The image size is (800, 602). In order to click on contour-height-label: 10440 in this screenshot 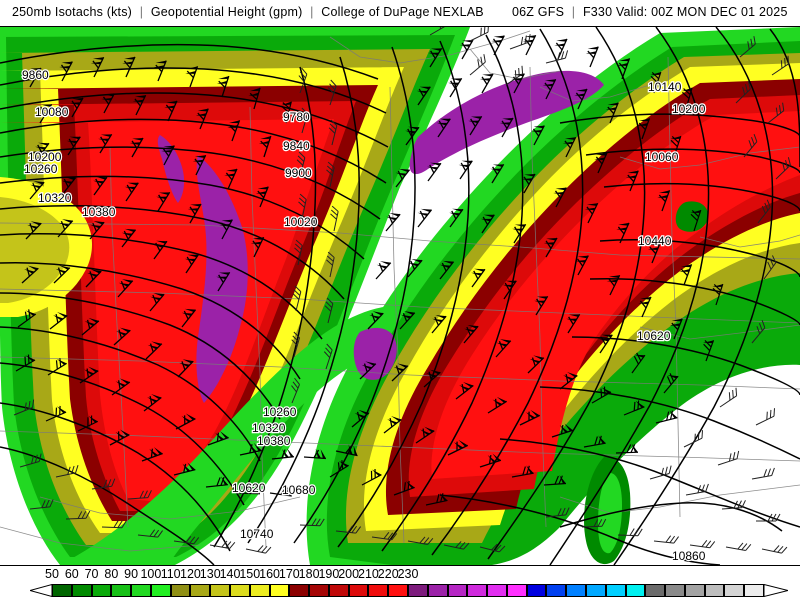, I will do `click(655, 241)`.